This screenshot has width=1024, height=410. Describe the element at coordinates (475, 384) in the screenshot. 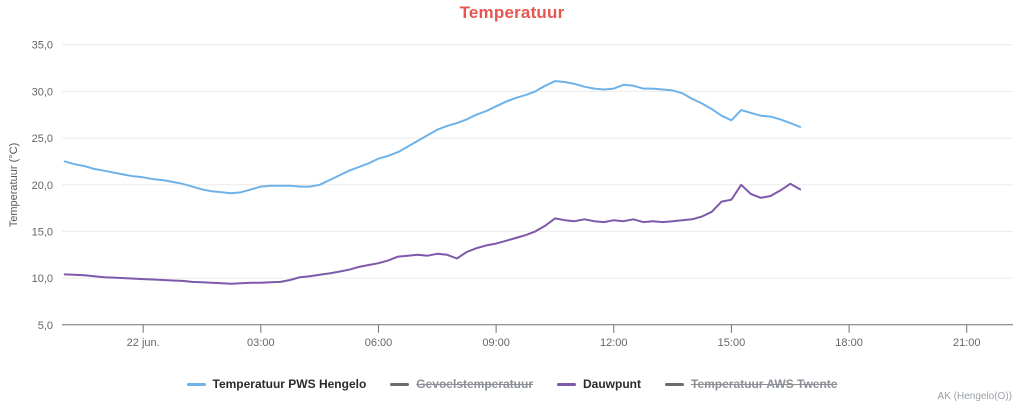

I see `legend-label: Gevoelstemperatuur` at that location.